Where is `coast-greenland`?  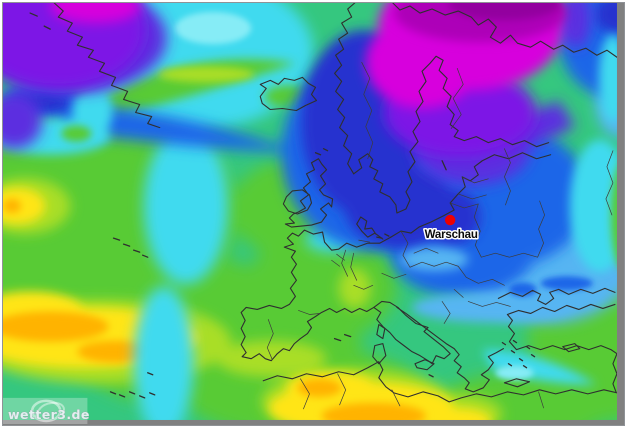
coast-greenland is located at coordinates (107, 66).